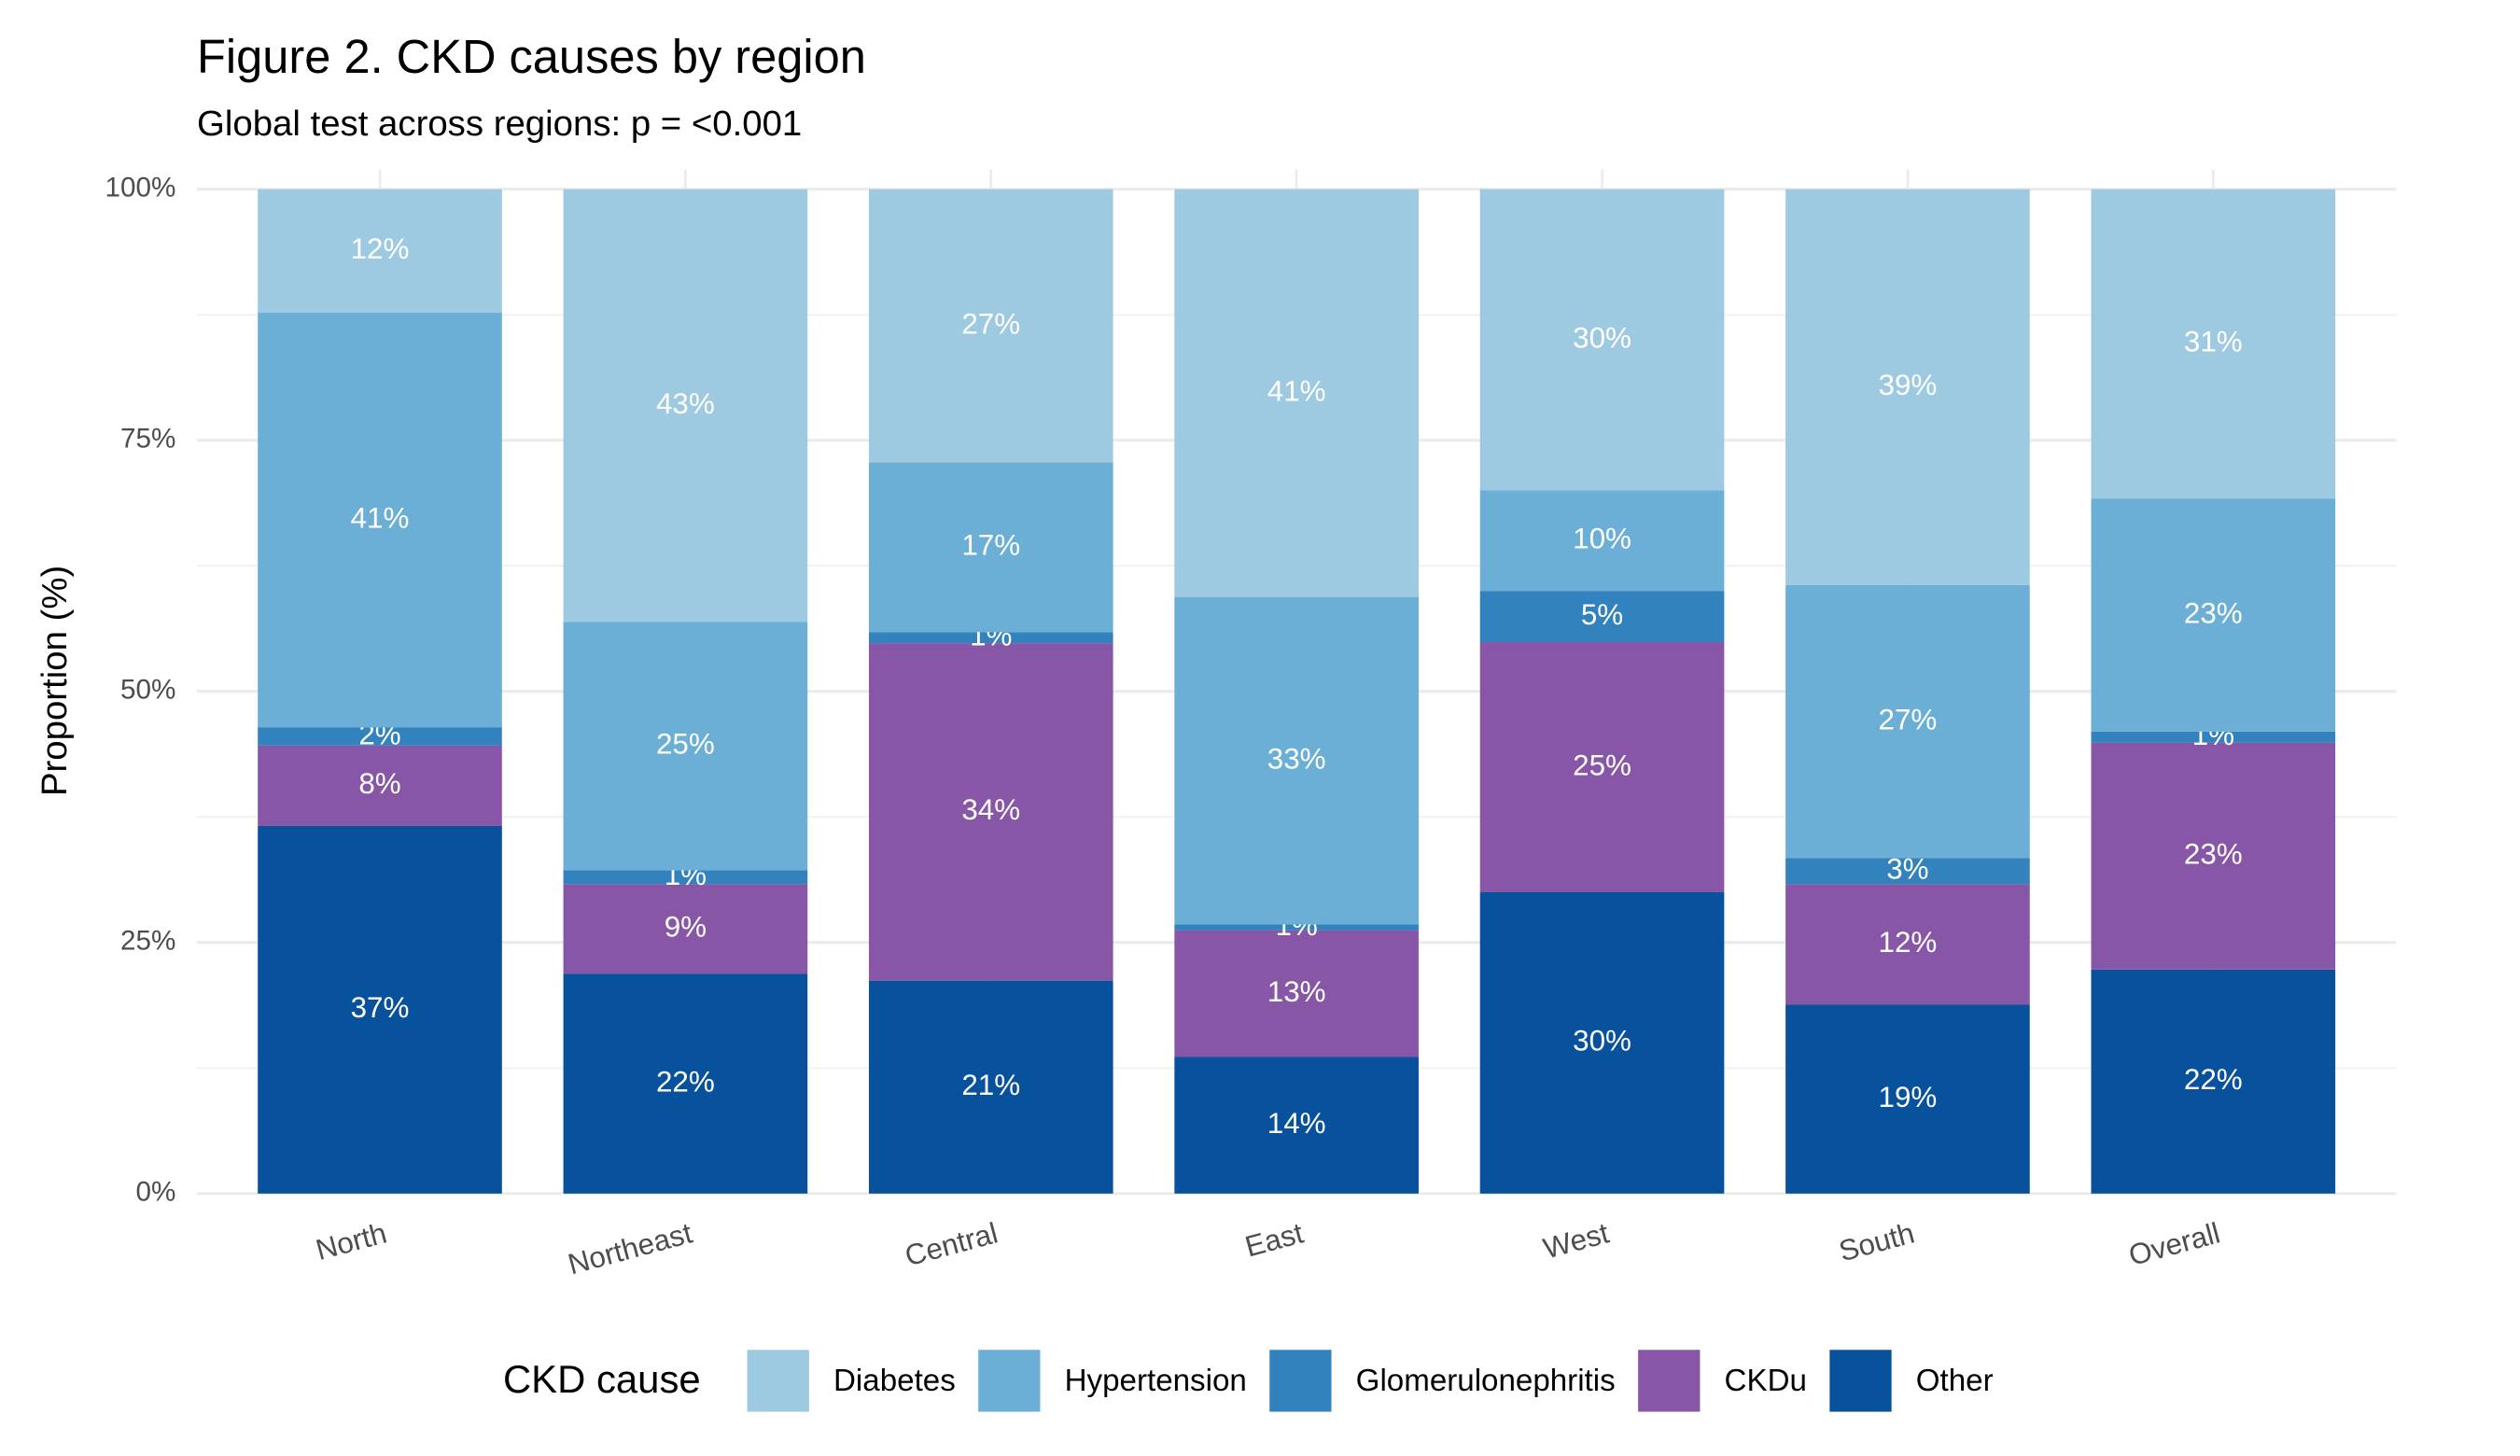  Describe the element at coordinates (55, 681) in the screenshot. I see `y-axis-title: Proportion (%)` at that location.